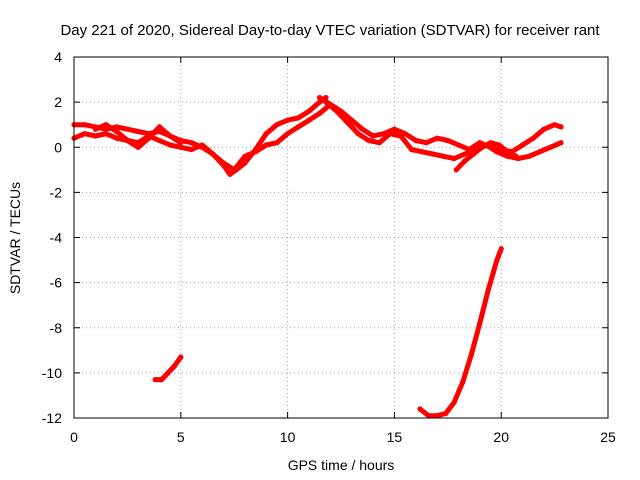 This screenshot has width=640, height=480. Describe the element at coordinates (343, 437) in the screenshot. I see `x-tick-labels: 0 5 10 15 20 25` at that location.